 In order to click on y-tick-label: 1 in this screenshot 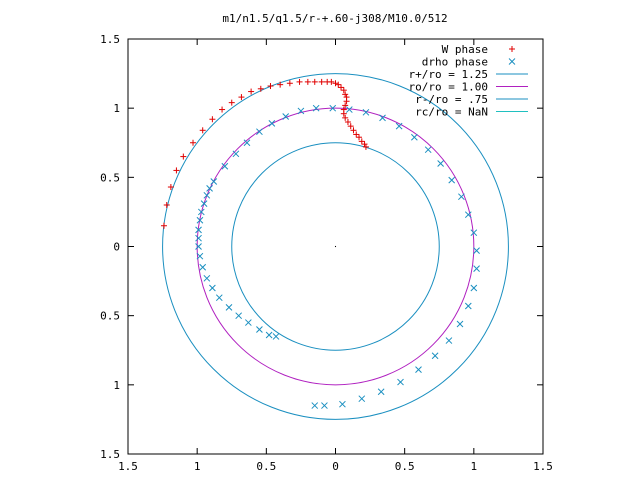, I will do `click(116, 108)`.